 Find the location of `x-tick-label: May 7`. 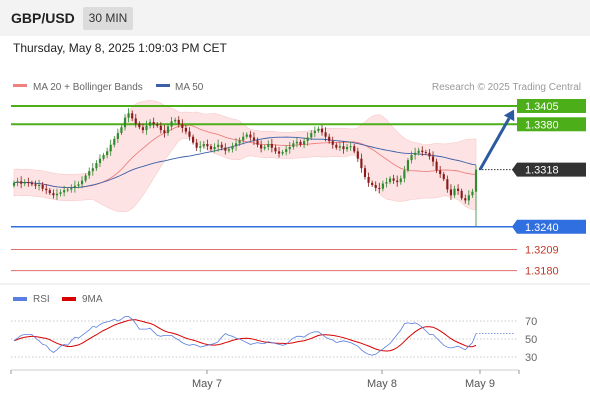

x-tick-label: May 7 is located at coordinates (207, 384).